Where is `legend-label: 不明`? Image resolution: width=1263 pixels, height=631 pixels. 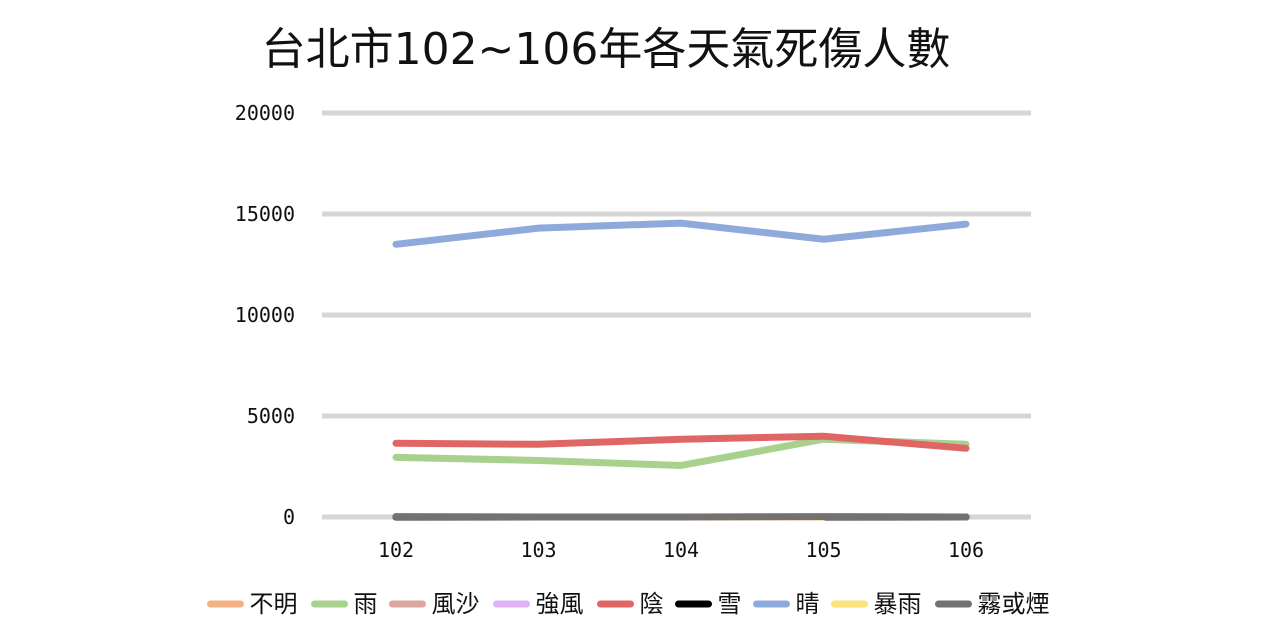
legend-label: 不明 is located at coordinates (274, 604).